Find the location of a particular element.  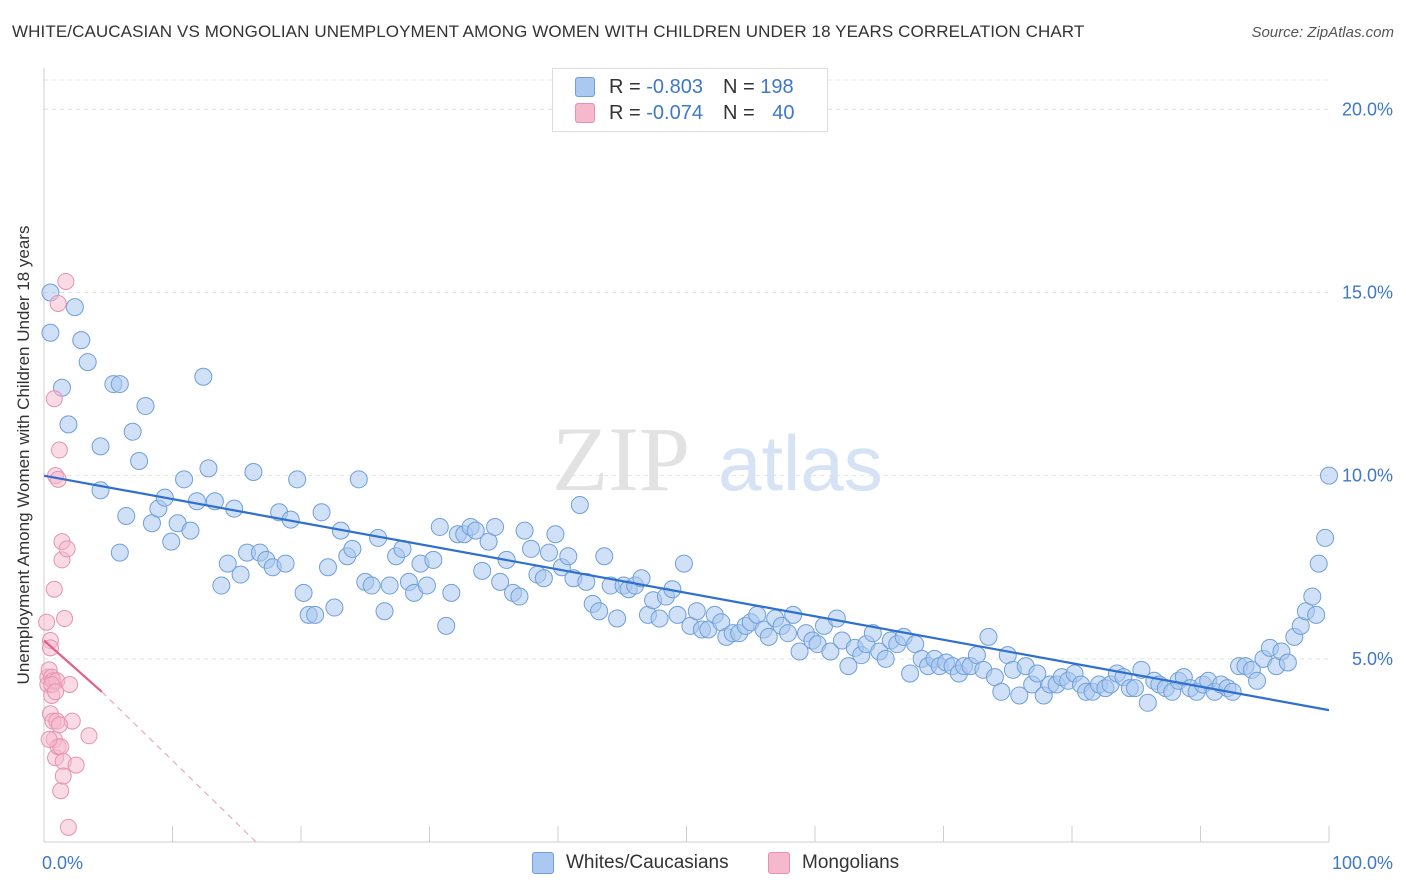

series-legend-whites-label: Whites/Caucasians is located at coordinates (647, 862).